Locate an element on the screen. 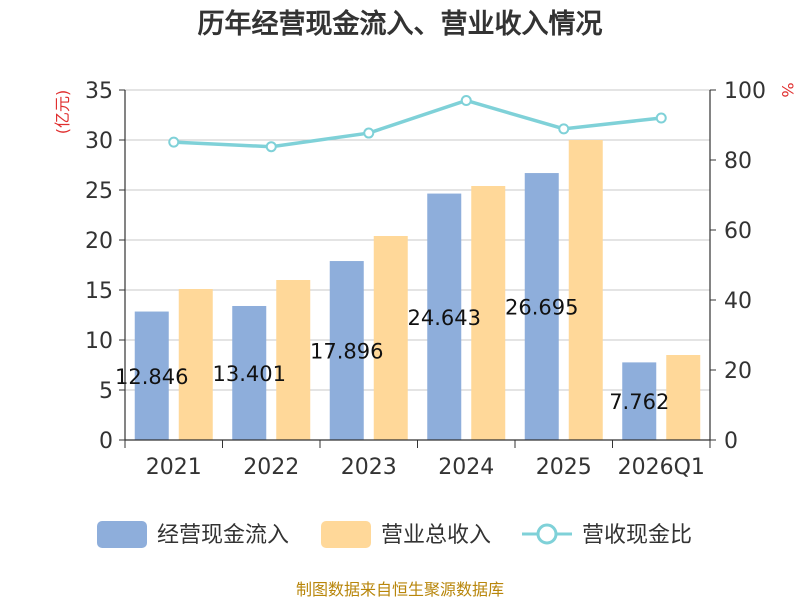 The height and width of the screenshot is (600, 800). x-tick-label: 2023 is located at coordinates (369, 467).